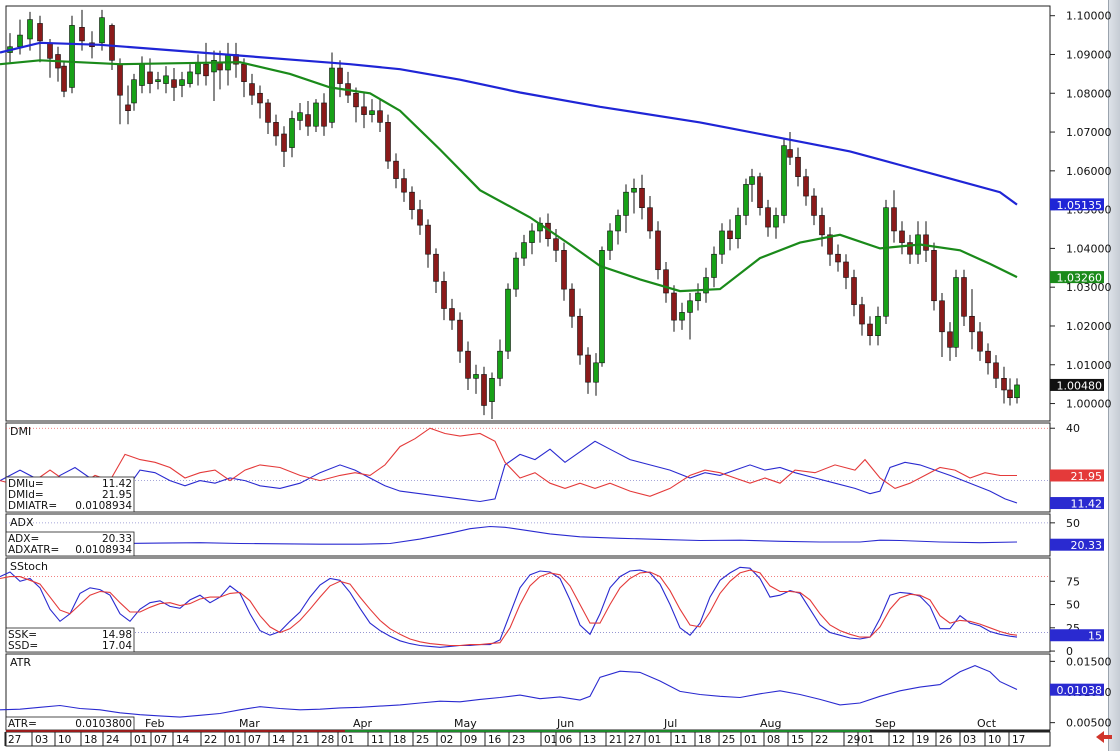 The width and height of the screenshot is (1120, 755). What do you see at coordinates (1073, 581) in the screenshot?
I see `y-tick-label: 75` at bounding box center [1073, 581].